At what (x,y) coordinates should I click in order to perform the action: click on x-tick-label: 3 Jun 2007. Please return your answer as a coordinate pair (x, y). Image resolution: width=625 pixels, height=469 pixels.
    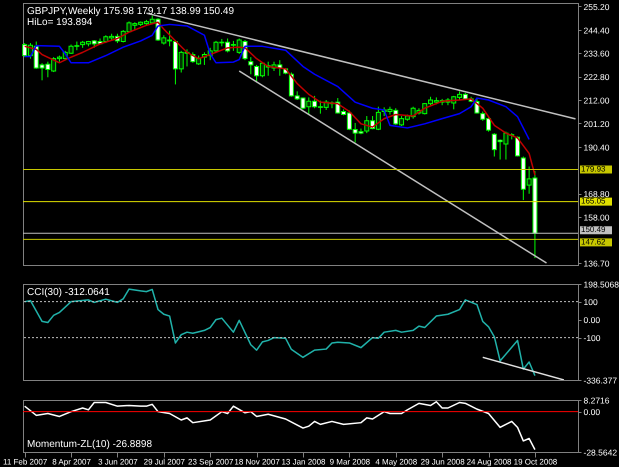
    Looking at the image, I should click on (118, 462).